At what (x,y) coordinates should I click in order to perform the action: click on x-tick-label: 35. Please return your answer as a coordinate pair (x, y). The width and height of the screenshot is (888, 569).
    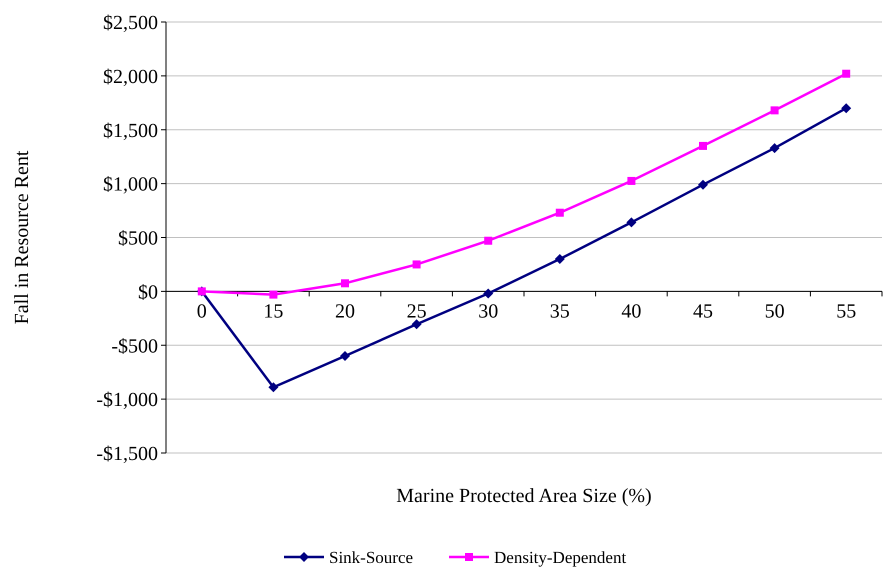
    Looking at the image, I should click on (560, 311).